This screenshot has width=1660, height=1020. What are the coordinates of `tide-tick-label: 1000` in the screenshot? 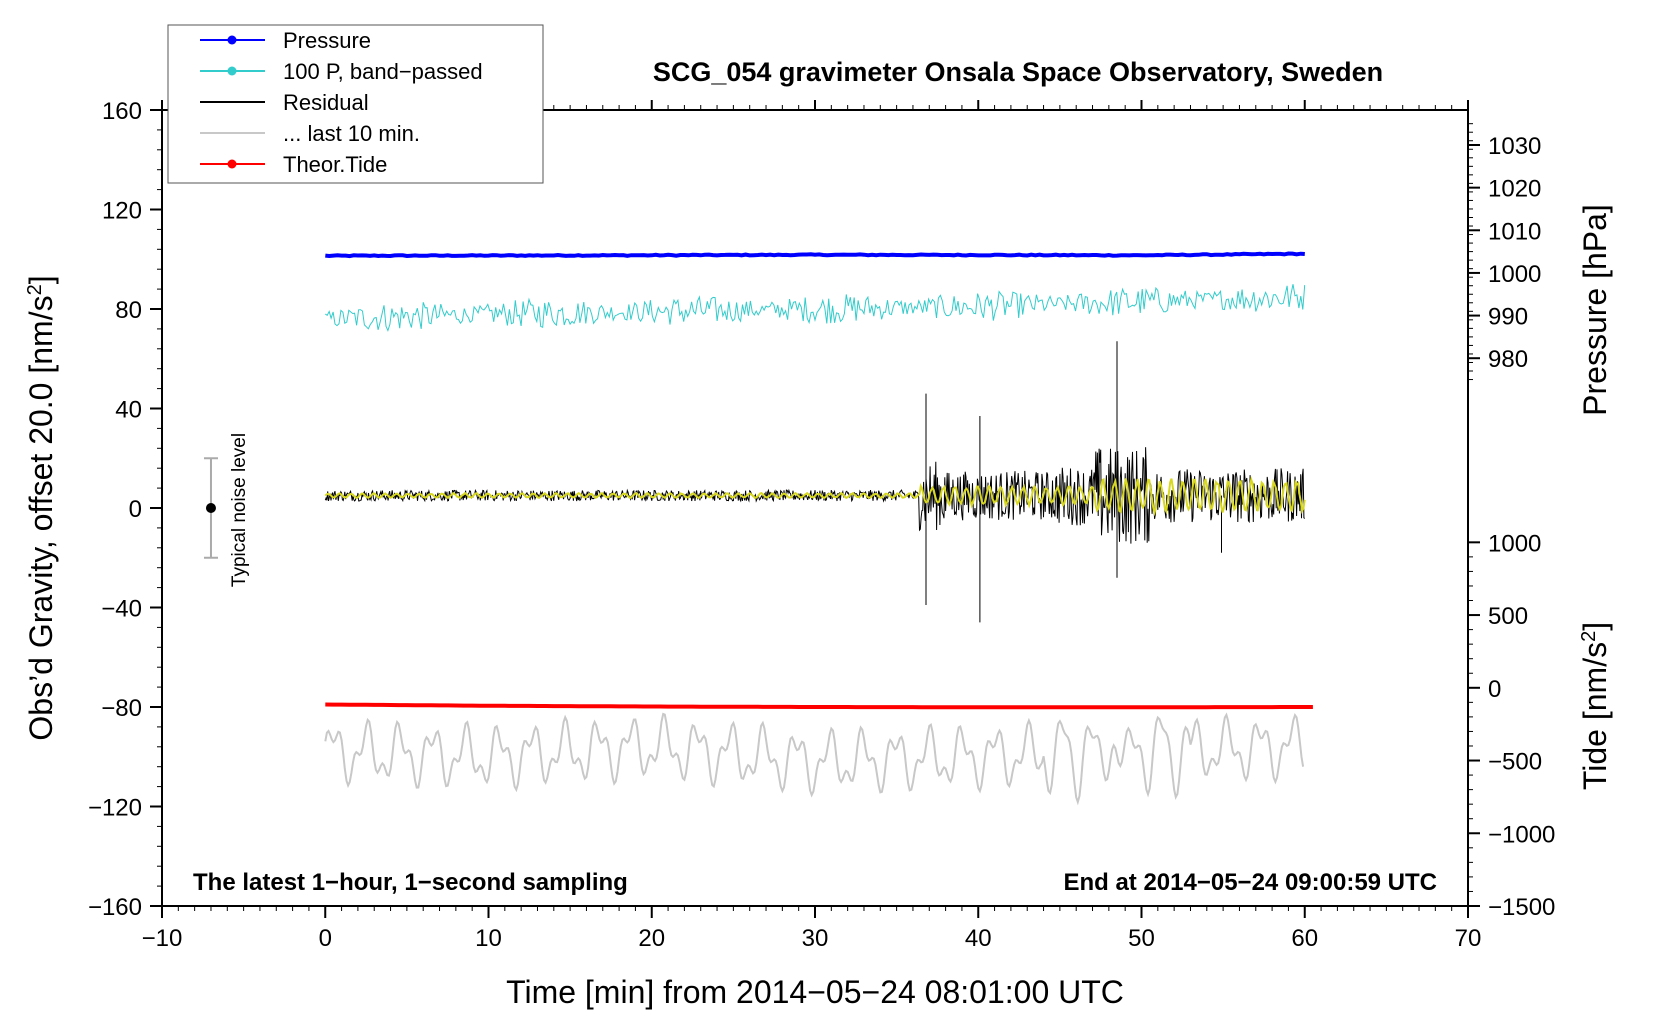 It's located at (1514, 543).